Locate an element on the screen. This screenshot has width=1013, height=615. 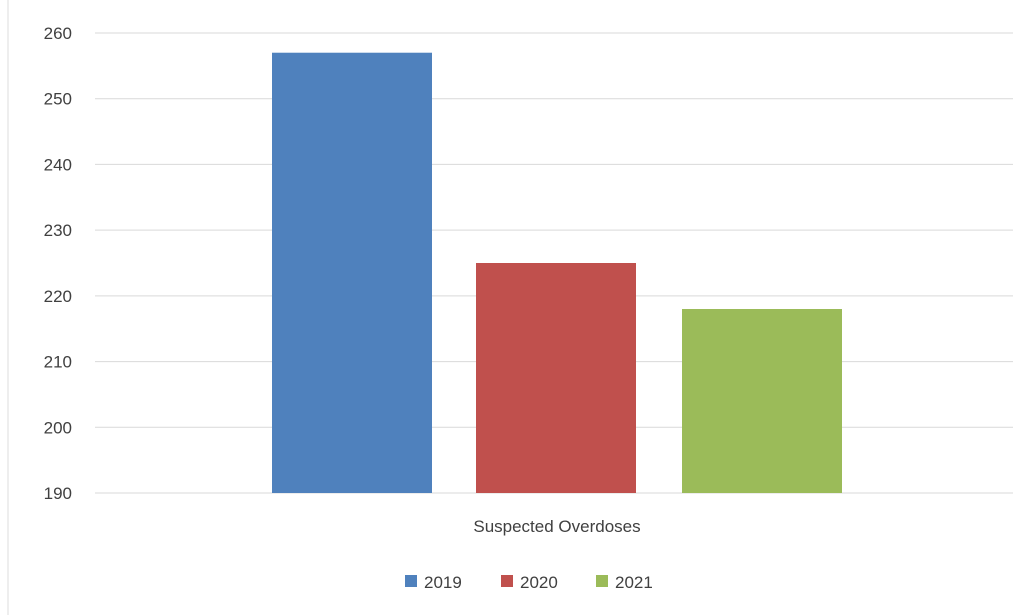
y-tick-label: 260 is located at coordinates (58, 33).